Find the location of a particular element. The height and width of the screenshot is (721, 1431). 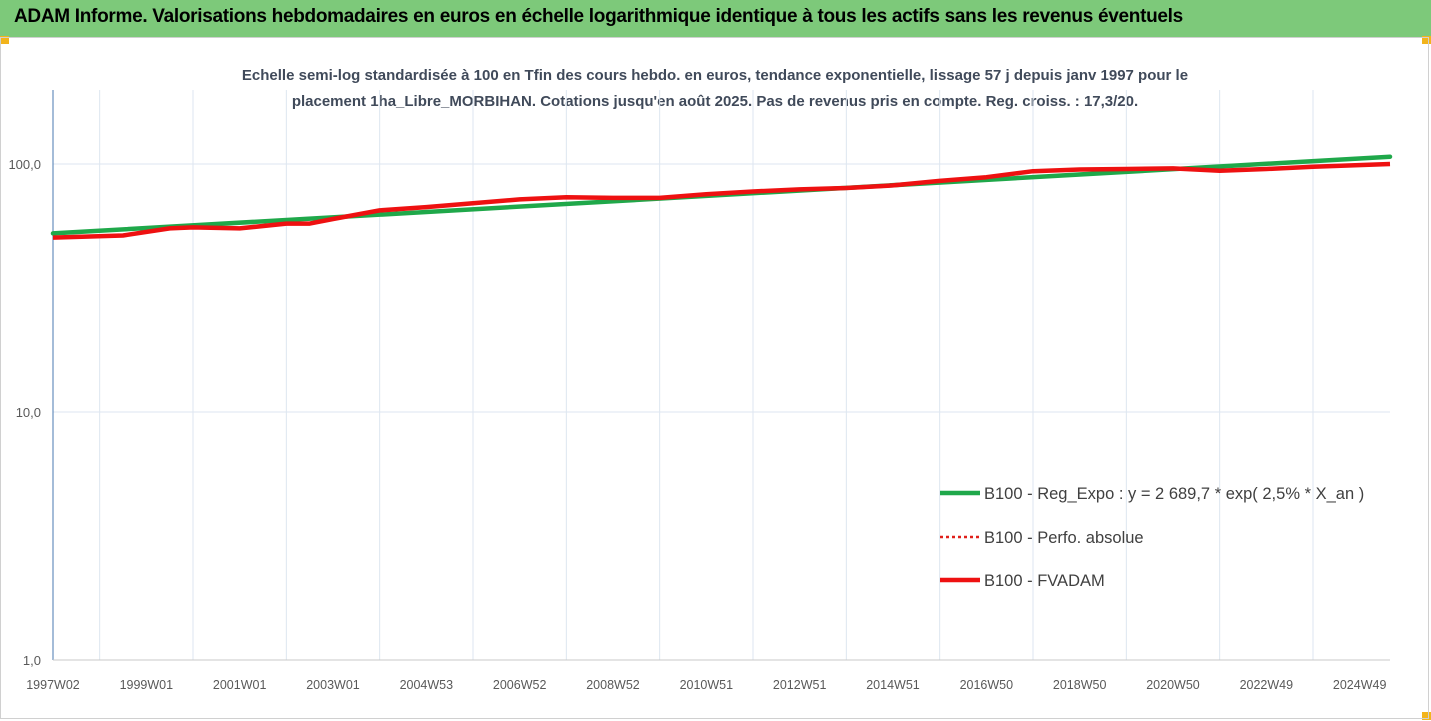

legend-label: B100 - FVADAM is located at coordinates (1044, 581).